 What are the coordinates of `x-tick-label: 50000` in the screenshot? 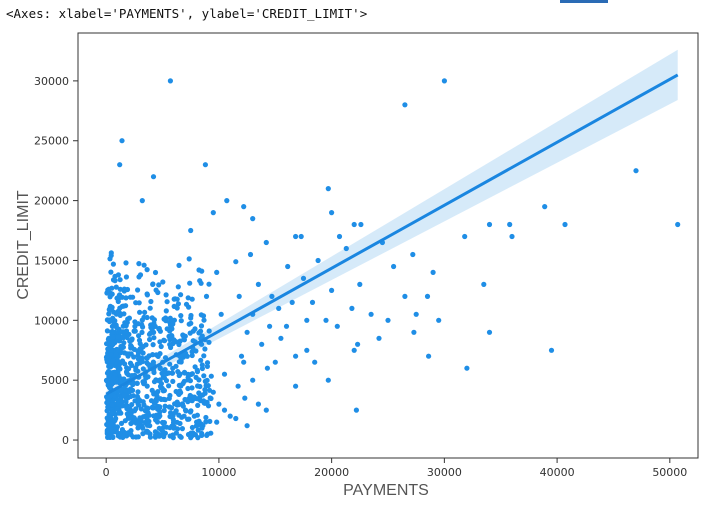 It's located at (669, 472).